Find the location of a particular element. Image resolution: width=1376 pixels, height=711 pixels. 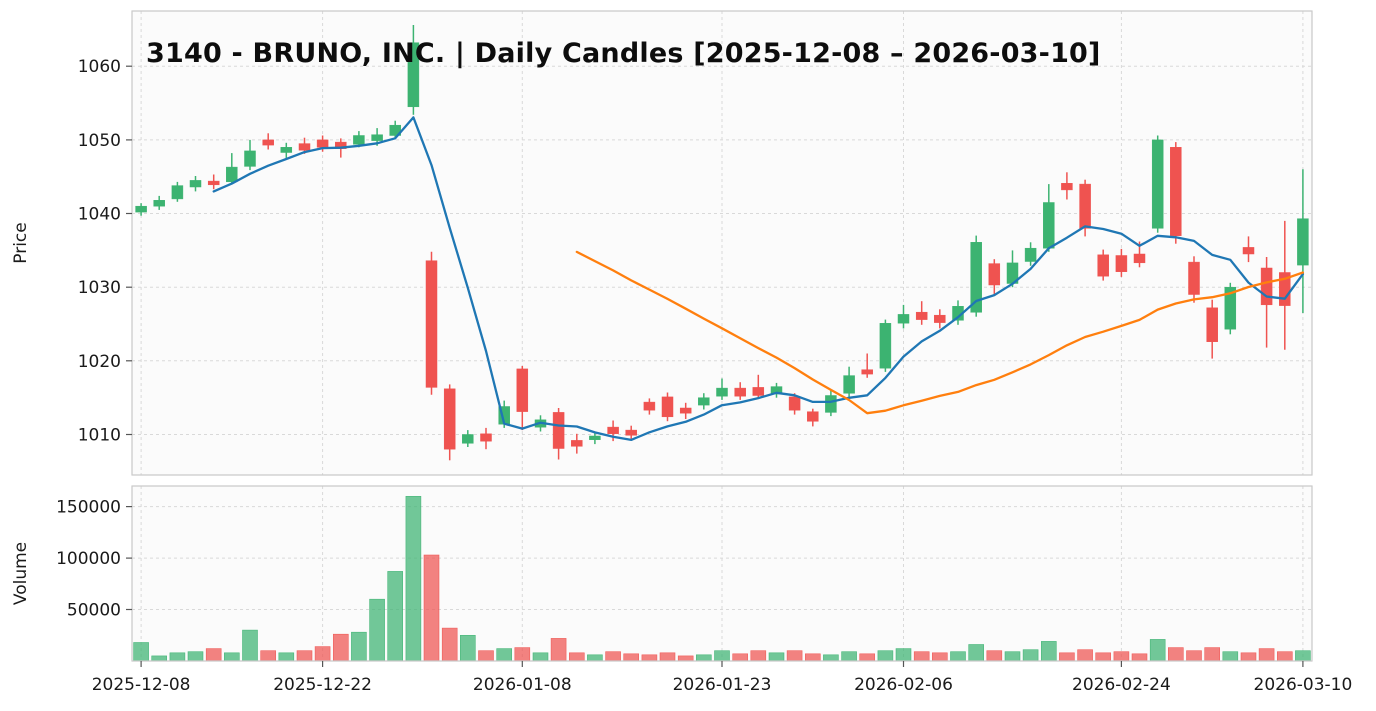

price-tick-label: 1040 is located at coordinates (99, 215).